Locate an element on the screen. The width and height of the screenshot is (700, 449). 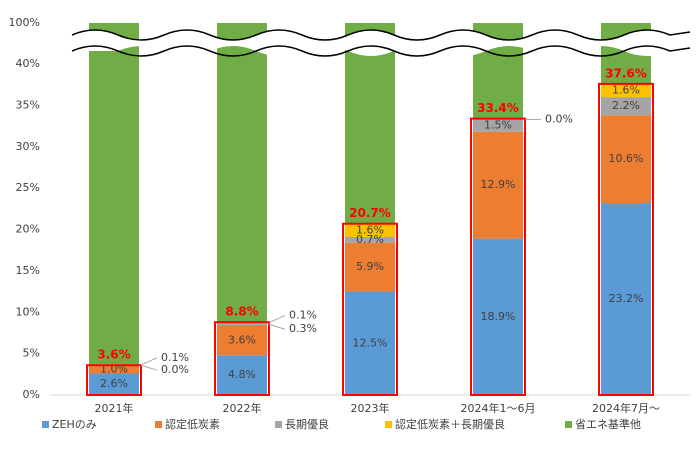
y-tick-label: 100% is located at coordinates (24, 22).